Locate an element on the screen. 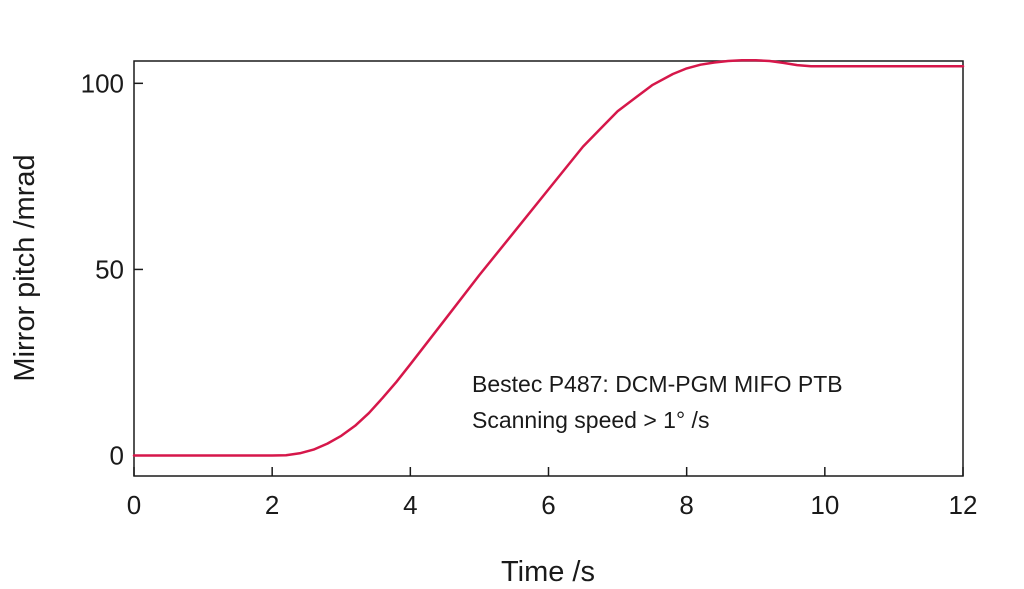 The height and width of the screenshot is (589, 1024). y-tick-label: 50 is located at coordinates (109, 269).